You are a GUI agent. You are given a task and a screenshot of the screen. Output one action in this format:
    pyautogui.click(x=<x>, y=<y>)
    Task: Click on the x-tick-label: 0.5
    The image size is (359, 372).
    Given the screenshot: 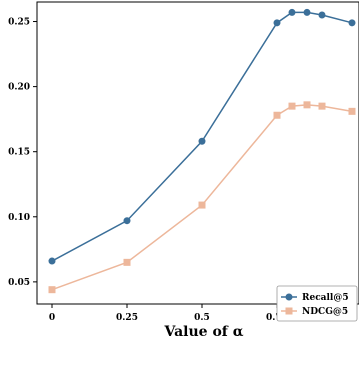 What is the action you would take?
    pyautogui.click(x=202, y=318)
    